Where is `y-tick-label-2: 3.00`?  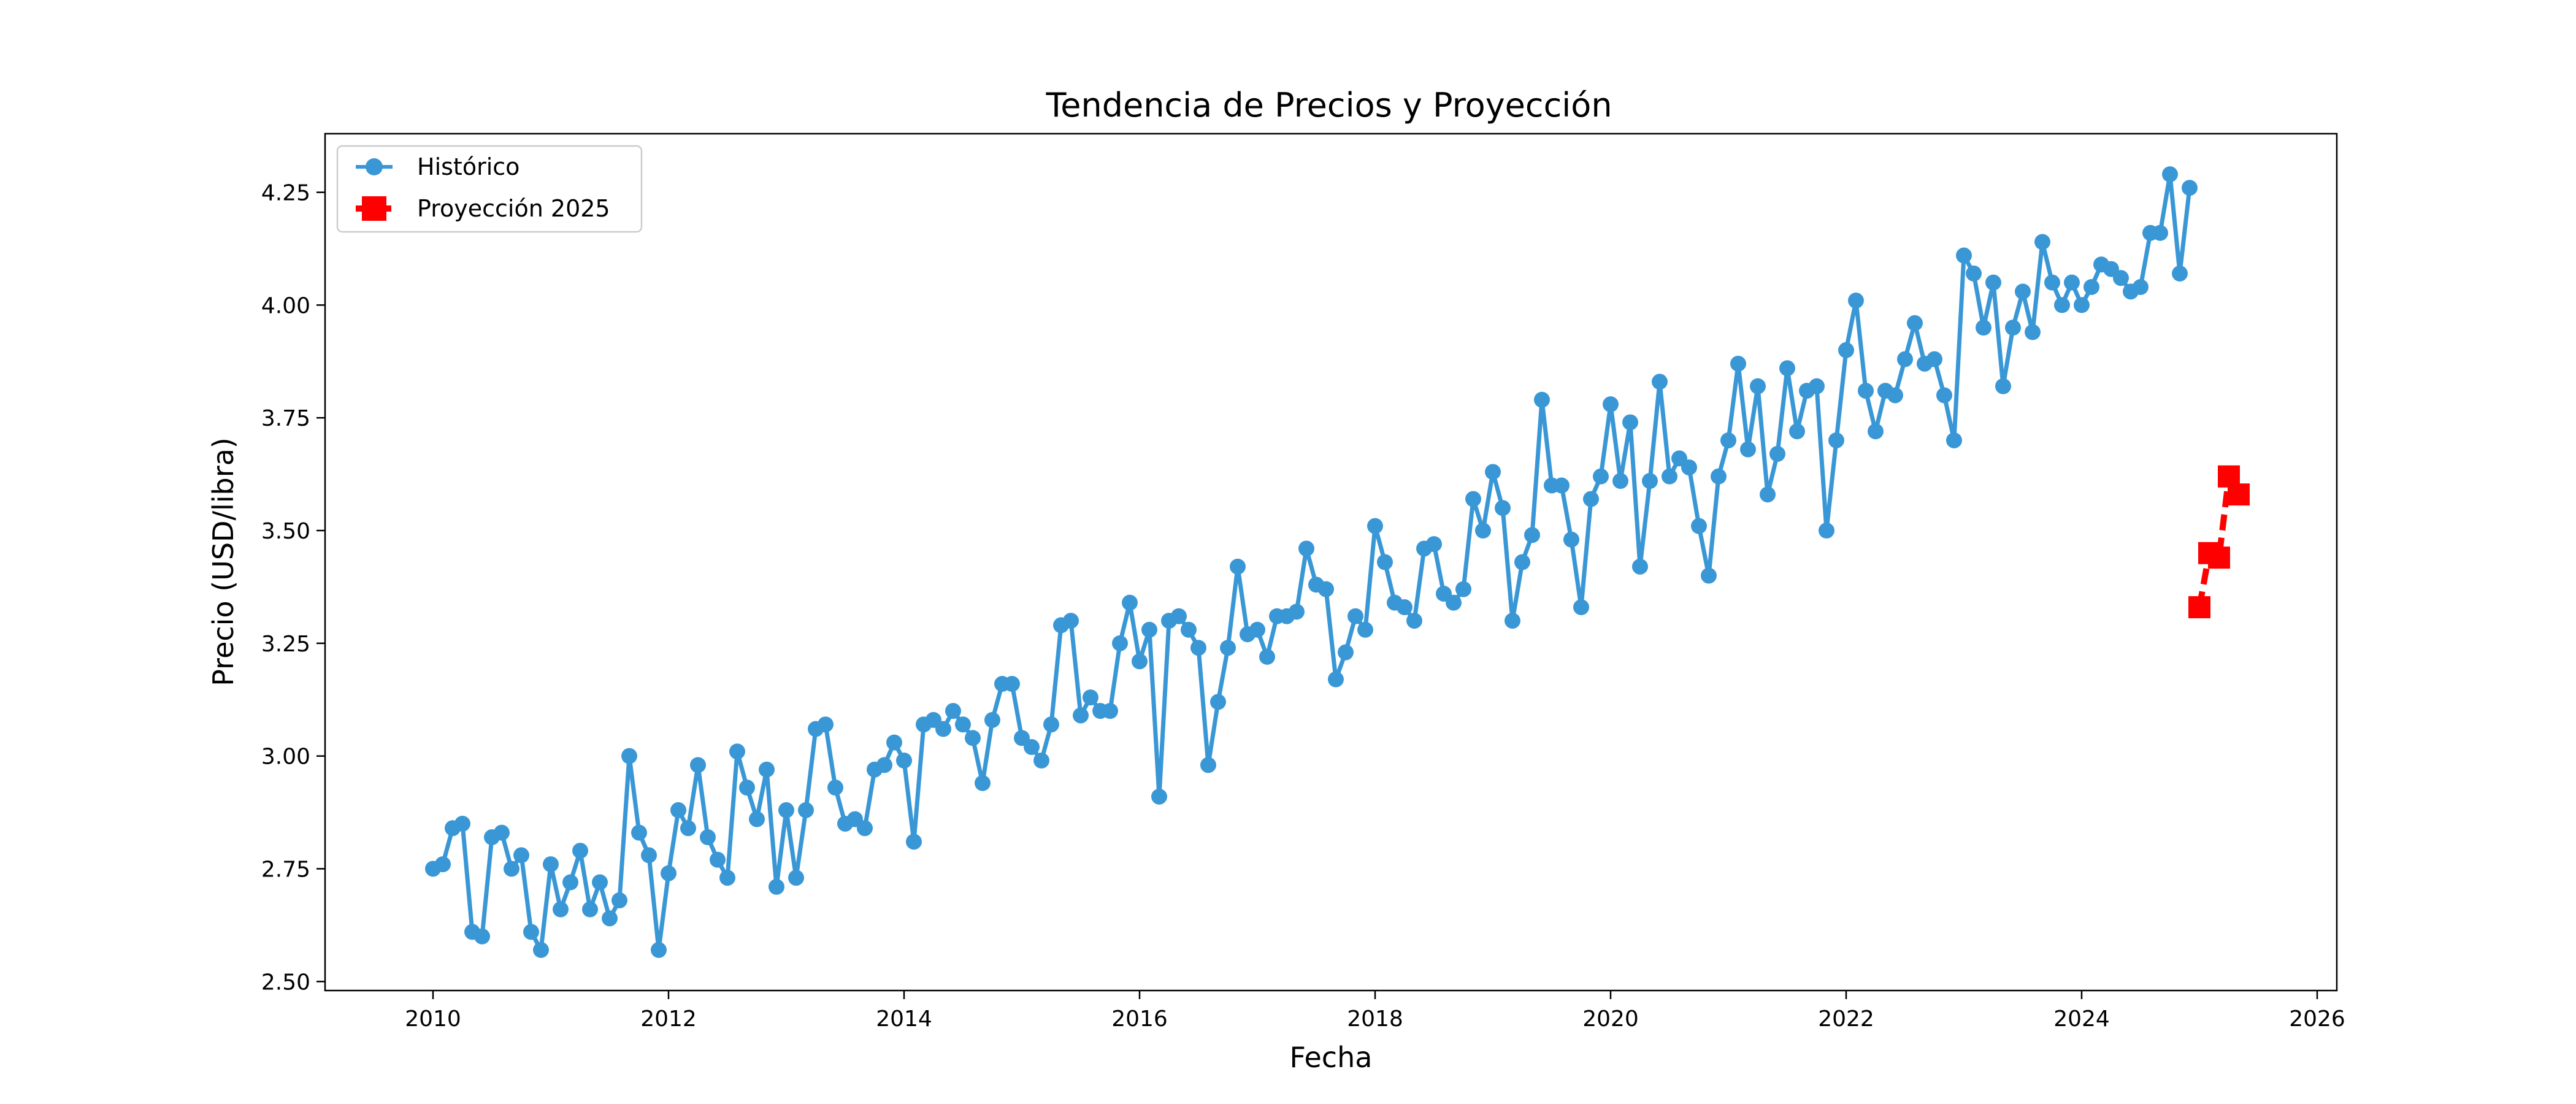 y-tick-label-2: 3.00 is located at coordinates (285, 757).